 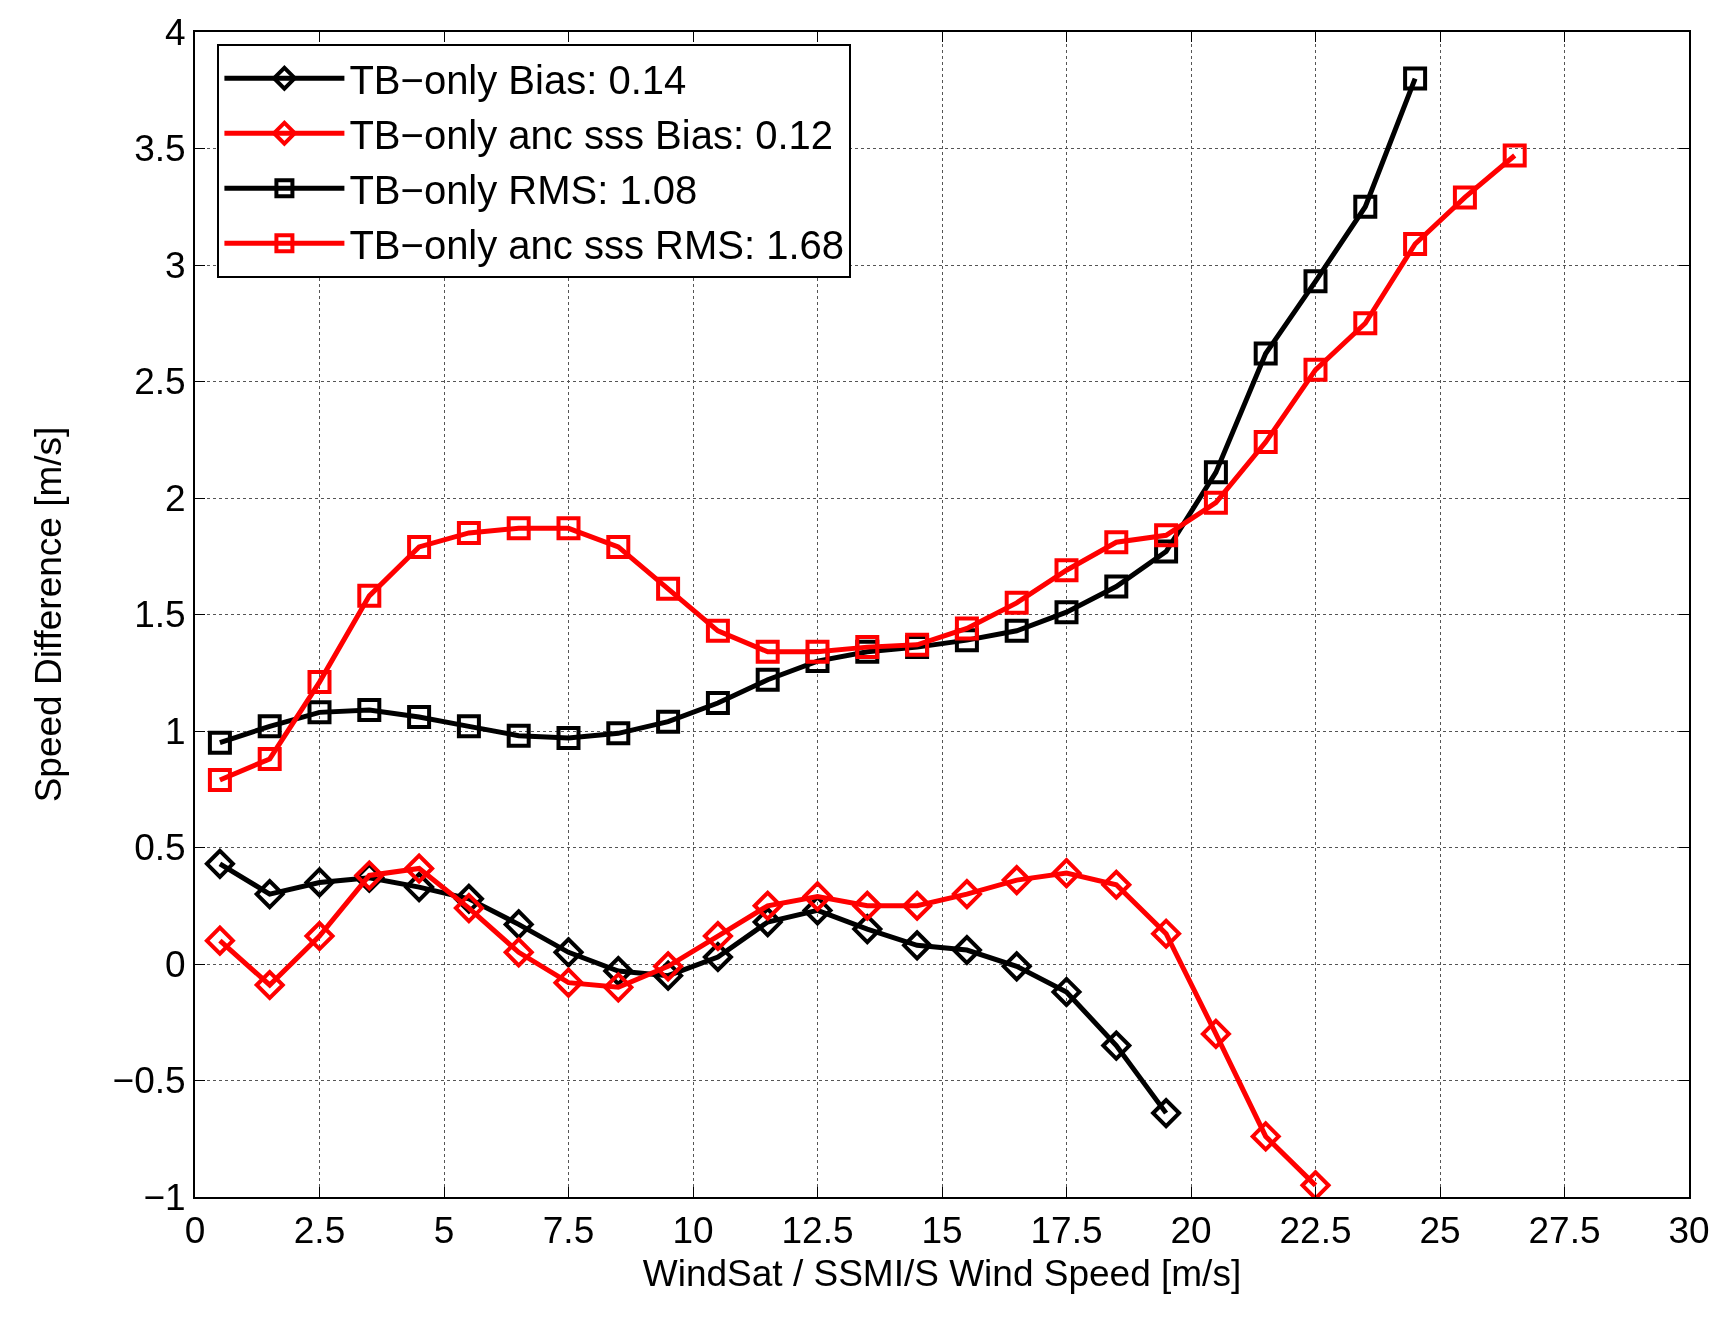 I want to click on y-tick-label: 0, so click(x=175, y=964).